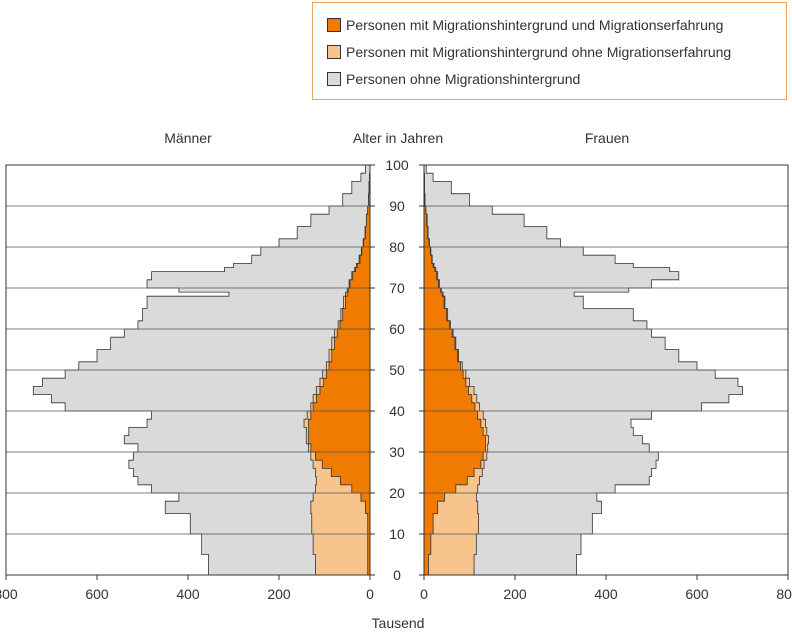  What do you see at coordinates (397, 370) in the screenshot?
I see `y-tick-label: 50` at bounding box center [397, 370].